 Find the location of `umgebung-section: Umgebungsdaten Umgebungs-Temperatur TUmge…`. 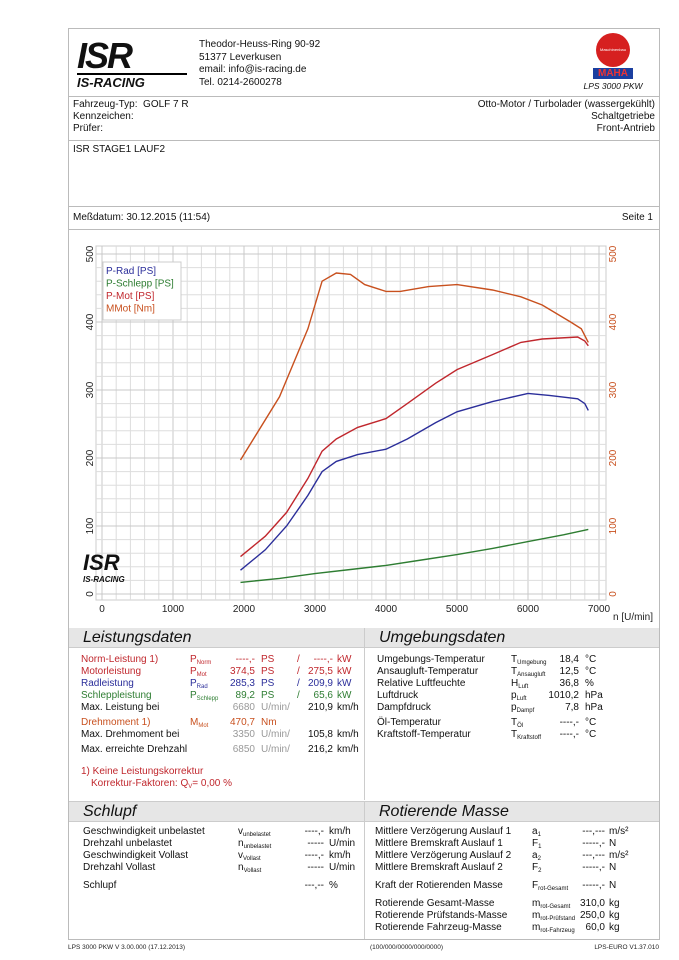

umgebung-section: Umgebungsdaten Umgebungs-Temperatur TUmge… is located at coordinates (512, 714).